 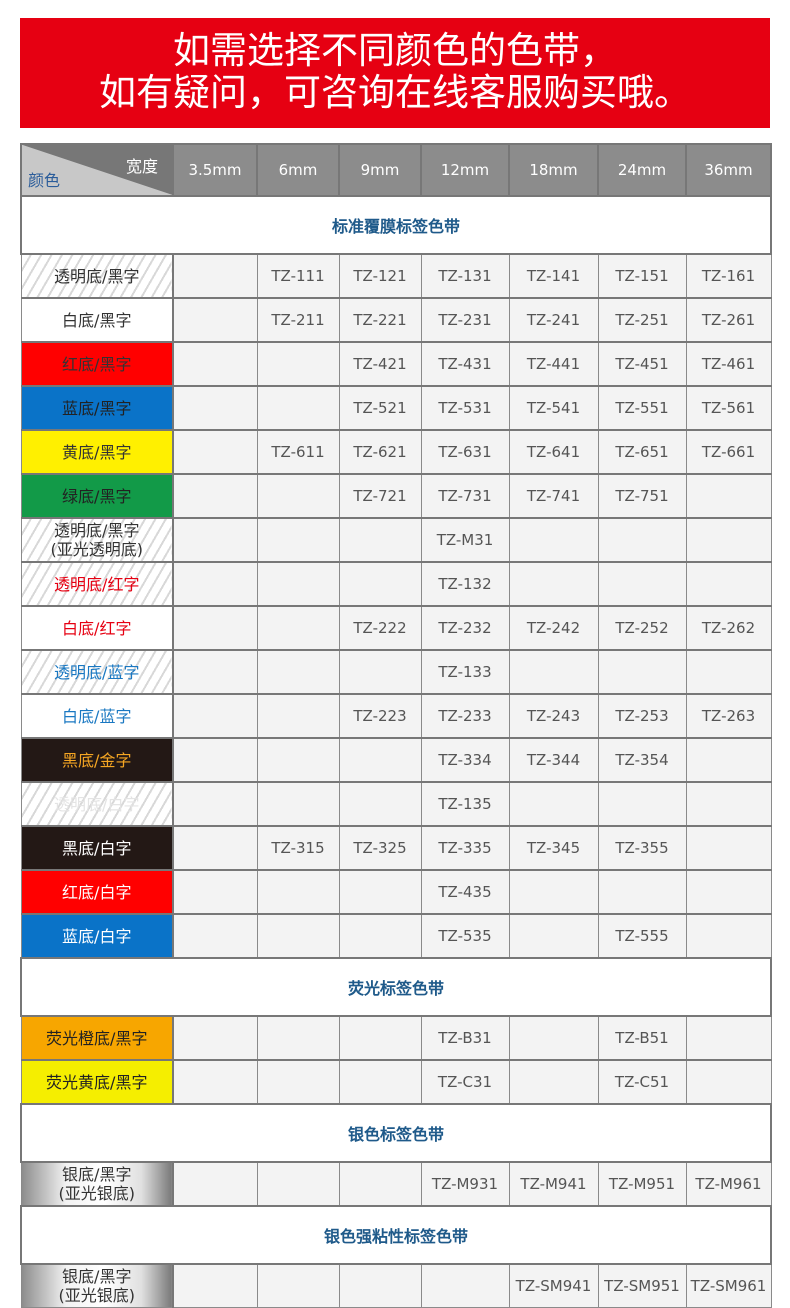 I want to click on model-cell: TZ-221, so click(x=380, y=320).